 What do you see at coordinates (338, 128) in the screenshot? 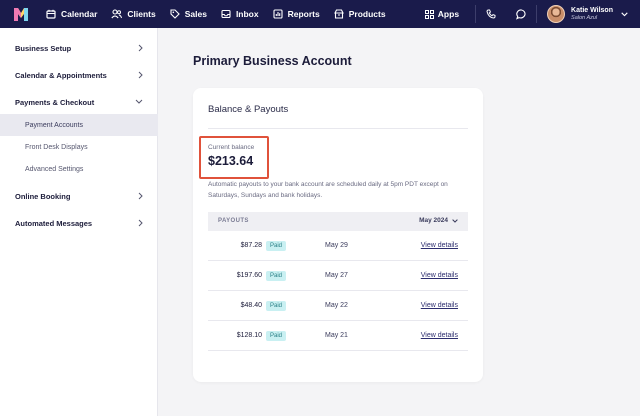
I see `divider` at bounding box center [338, 128].